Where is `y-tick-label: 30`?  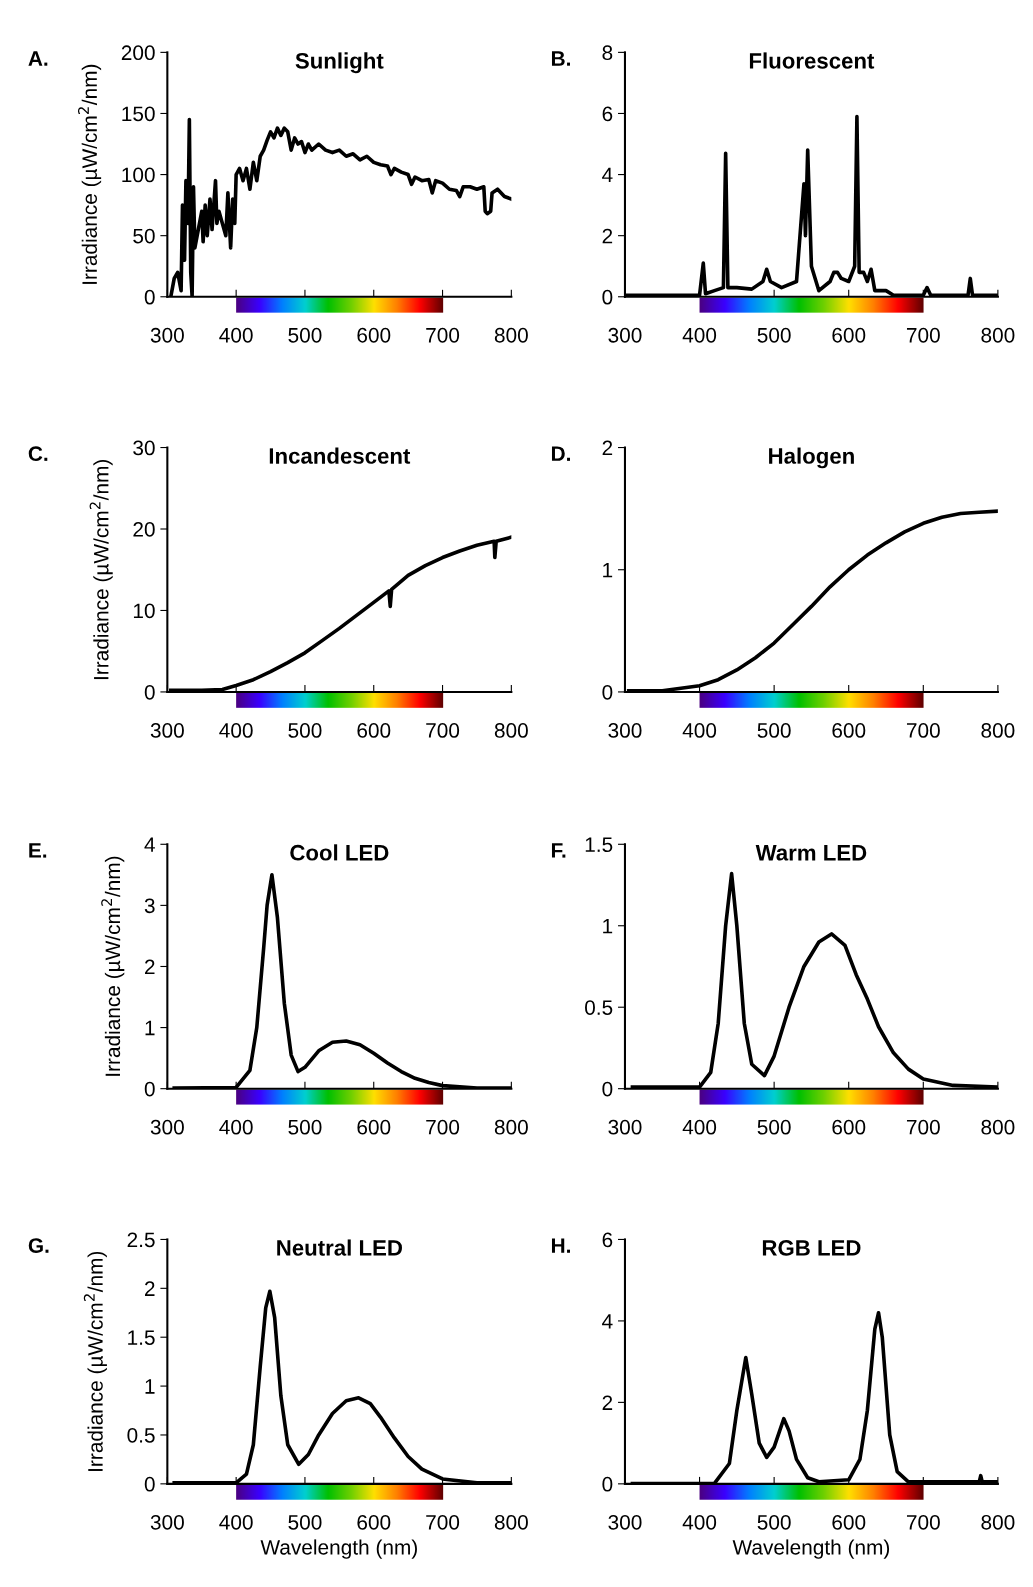 y-tick-label: 30 is located at coordinates (144, 448).